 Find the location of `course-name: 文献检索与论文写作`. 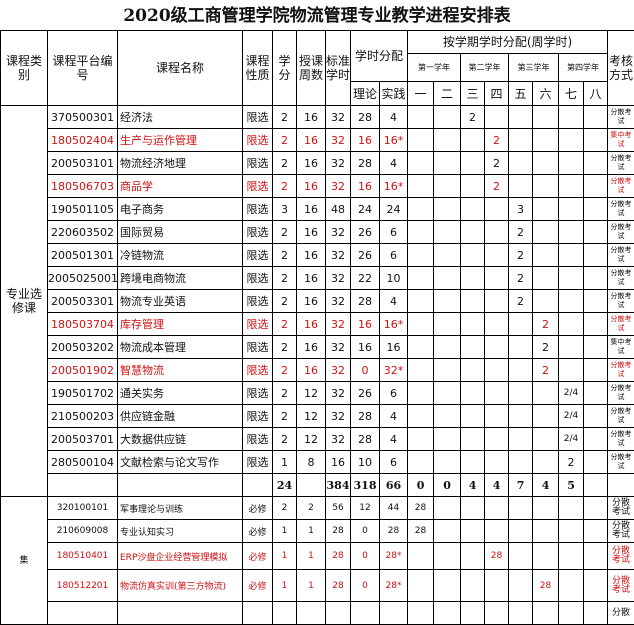

course-name: 文献检索与论文写作 is located at coordinates (180, 462).